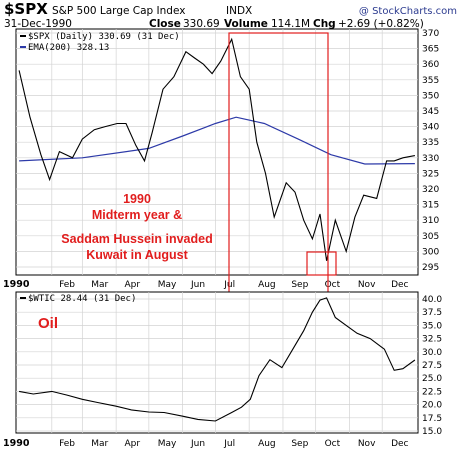 This screenshot has width=461, height=455. I want to click on index-name: S&P 500 Large Cap Index, so click(118, 11).